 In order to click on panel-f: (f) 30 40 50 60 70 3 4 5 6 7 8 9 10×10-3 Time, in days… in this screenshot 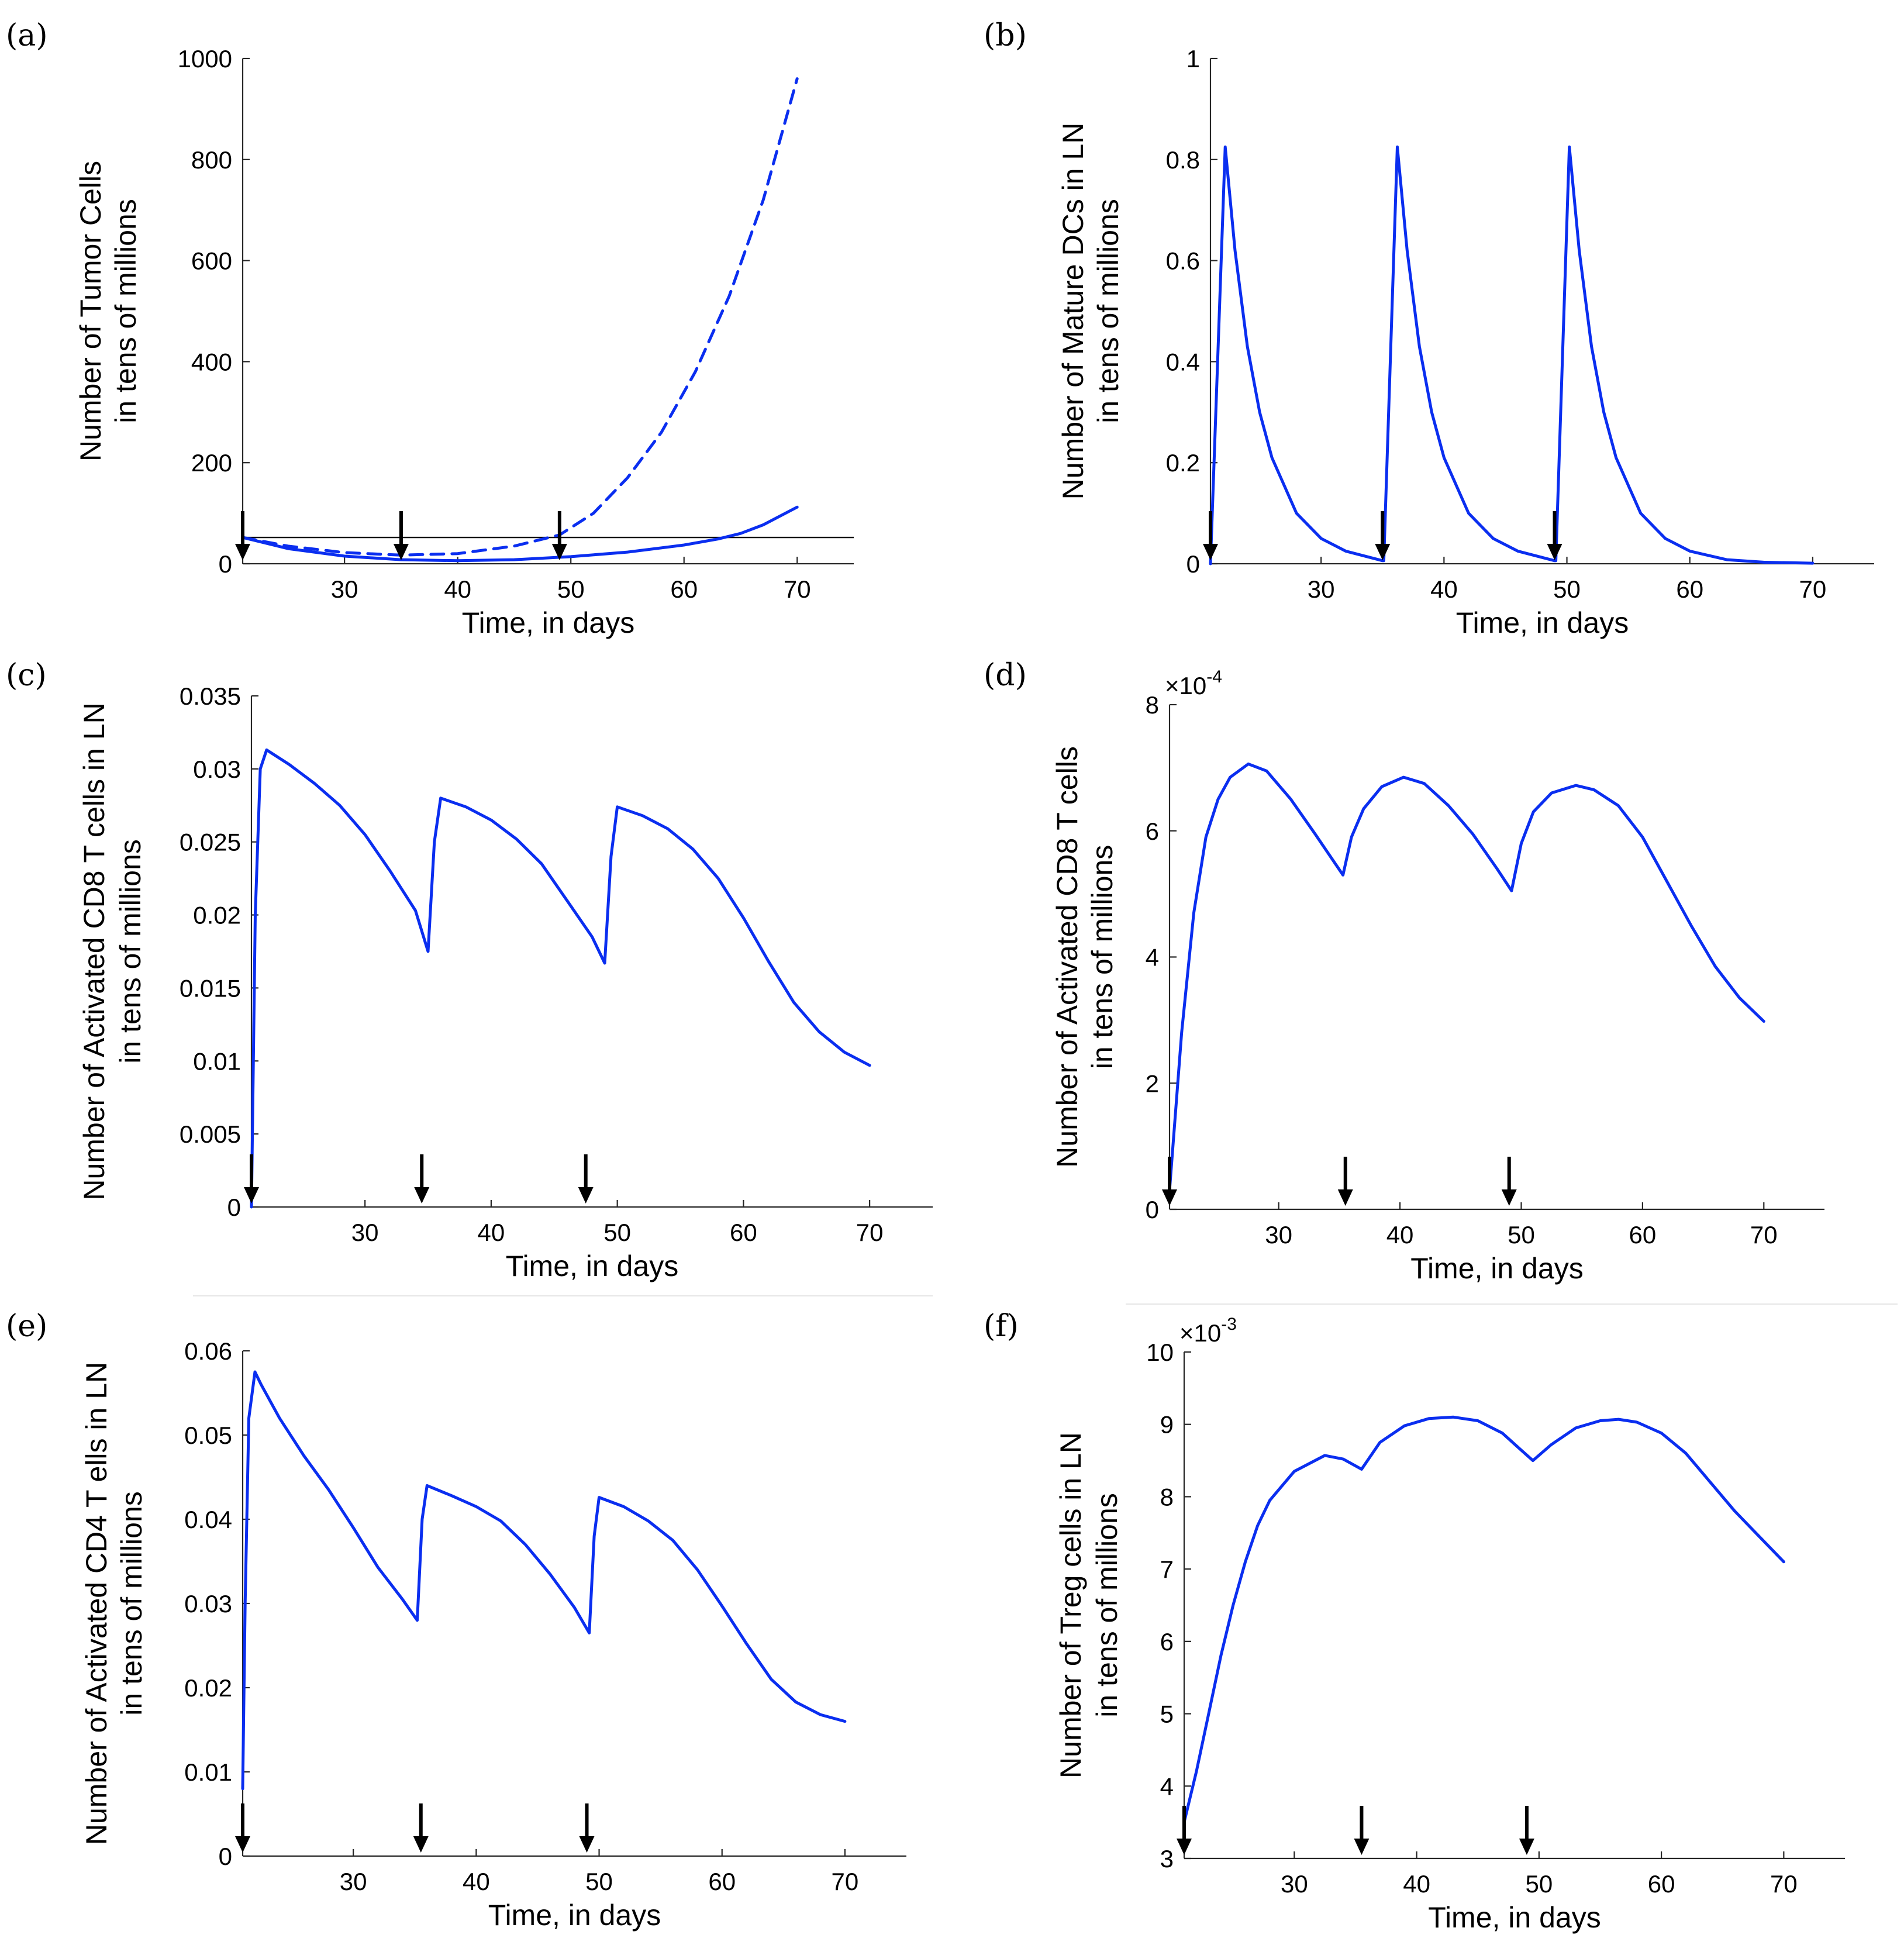, I will do `click(1414, 1621)`.